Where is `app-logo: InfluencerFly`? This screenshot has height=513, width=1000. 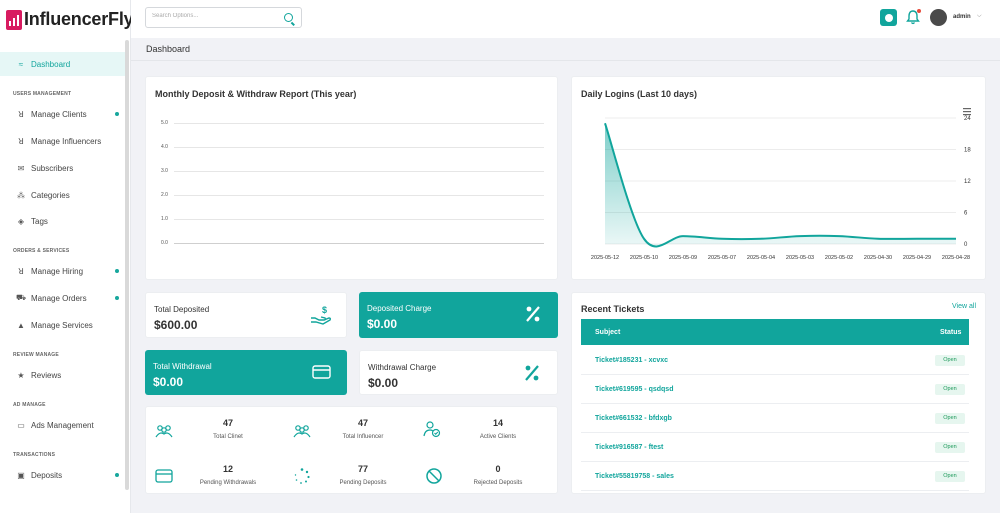 app-logo: InfluencerFly is located at coordinates (70, 19).